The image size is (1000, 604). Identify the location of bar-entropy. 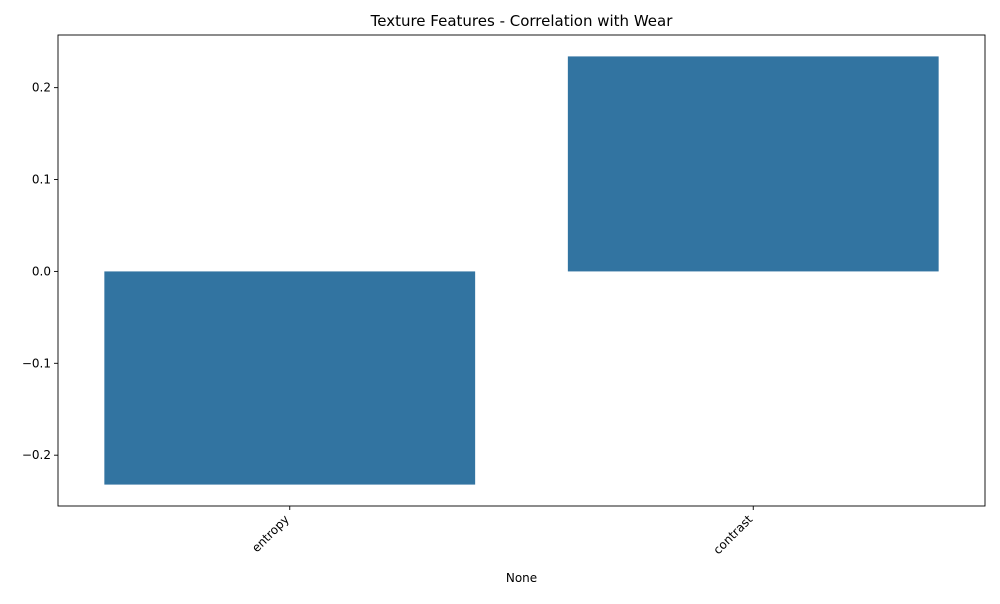
(290, 378).